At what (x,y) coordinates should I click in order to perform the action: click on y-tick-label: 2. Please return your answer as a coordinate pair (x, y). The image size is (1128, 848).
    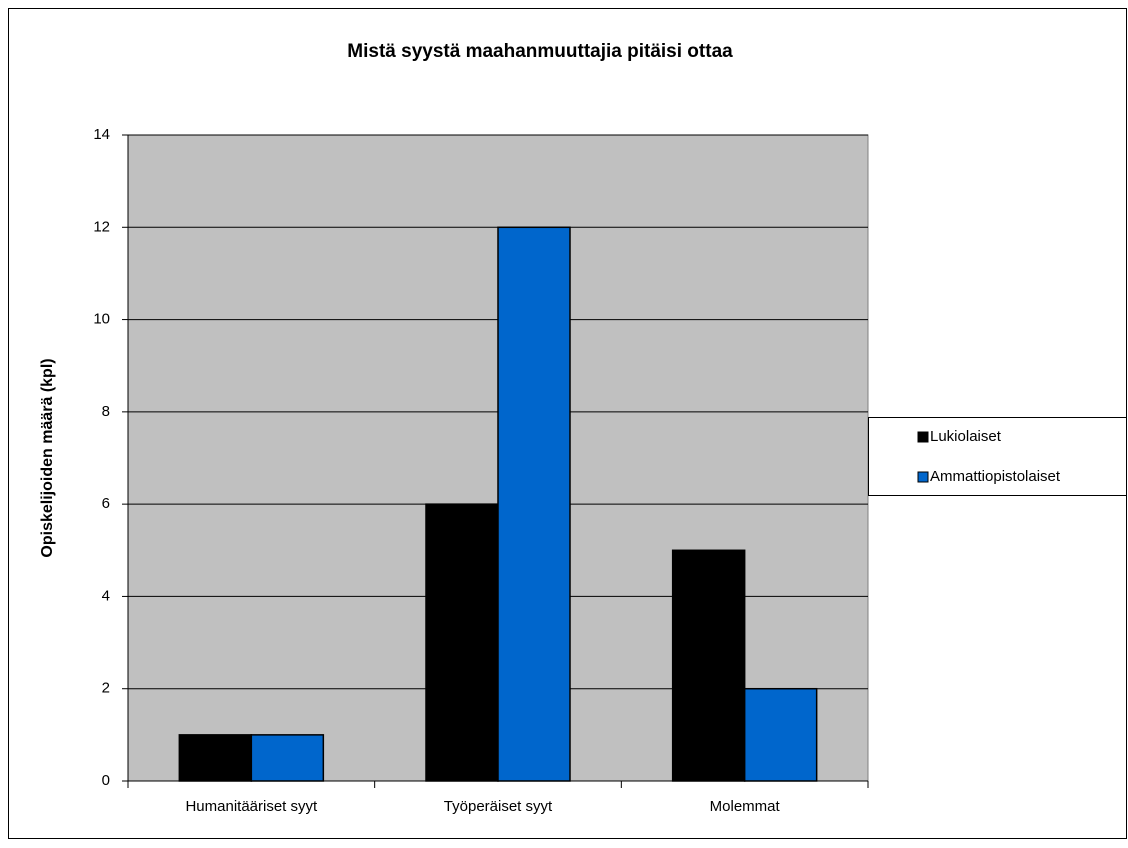
    Looking at the image, I should click on (106, 688).